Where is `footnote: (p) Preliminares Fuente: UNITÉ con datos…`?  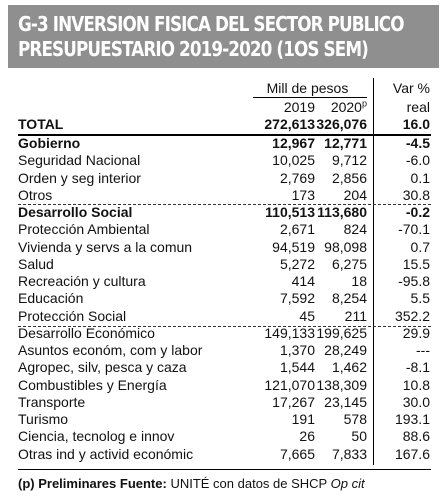
footnote: (p) Preliminares Fuente: UNITÉ con datos… is located at coordinates (191, 483).